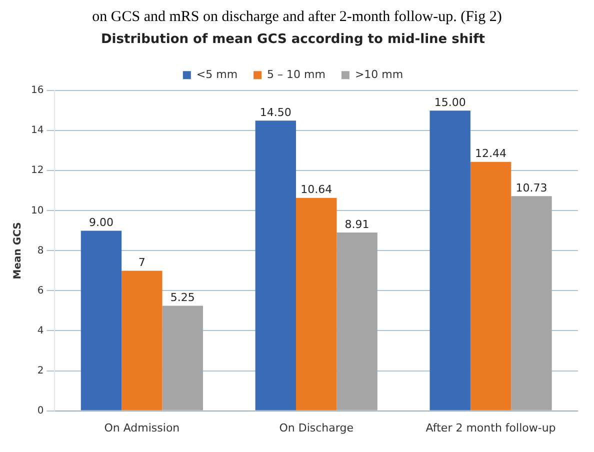  What do you see at coordinates (316, 189) in the screenshot?
I see `data-label: 10.64` at bounding box center [316, 189].